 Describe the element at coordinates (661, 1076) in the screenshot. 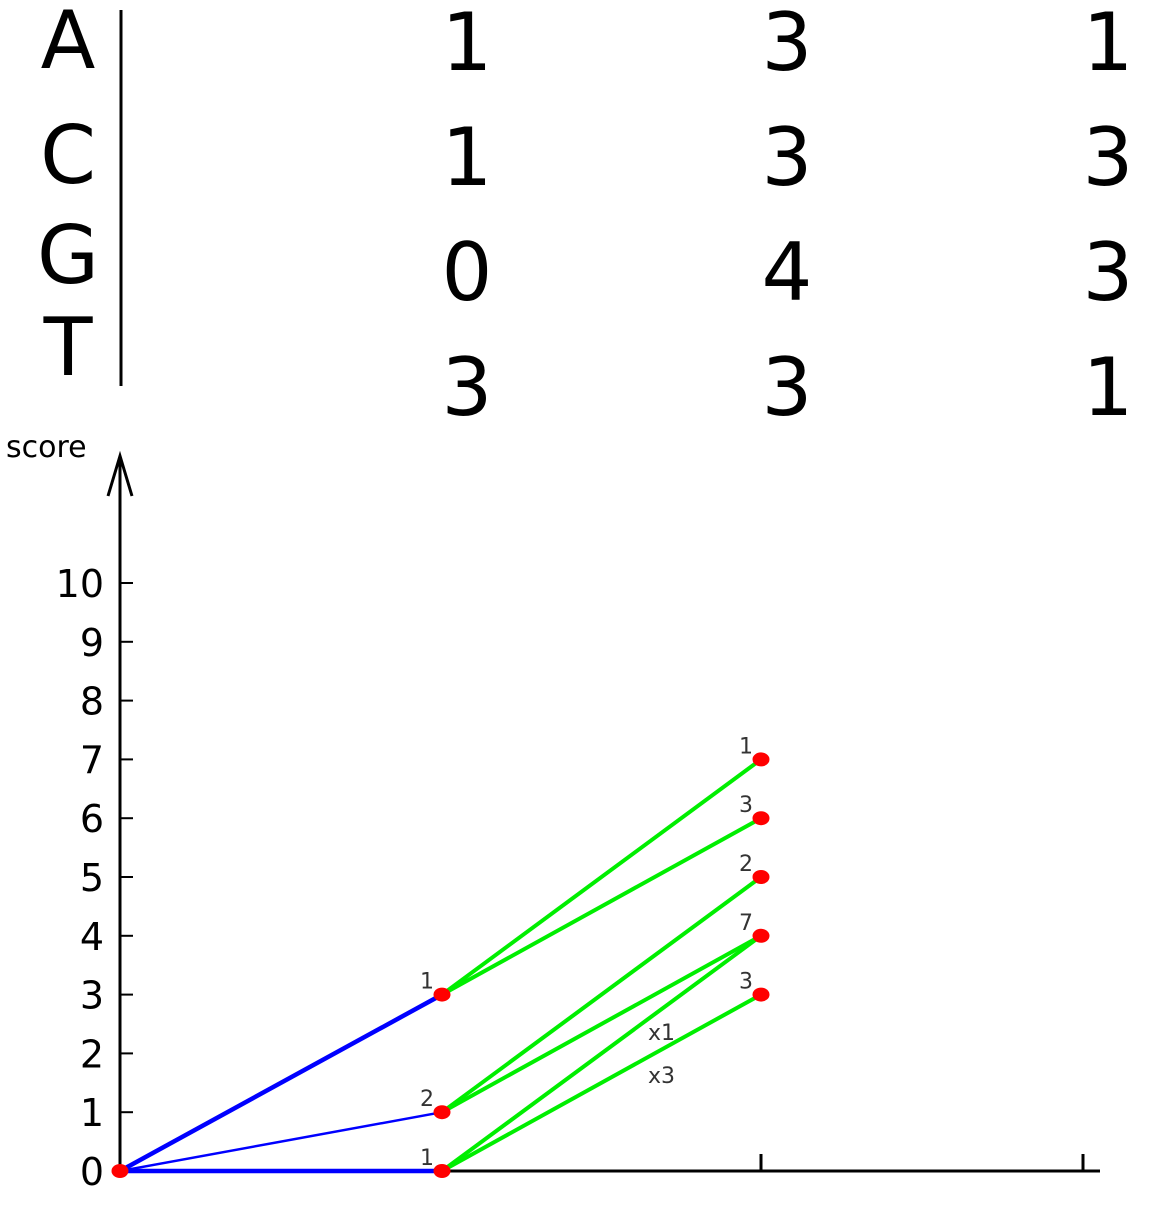

I see `edge-label: x3` at that location.